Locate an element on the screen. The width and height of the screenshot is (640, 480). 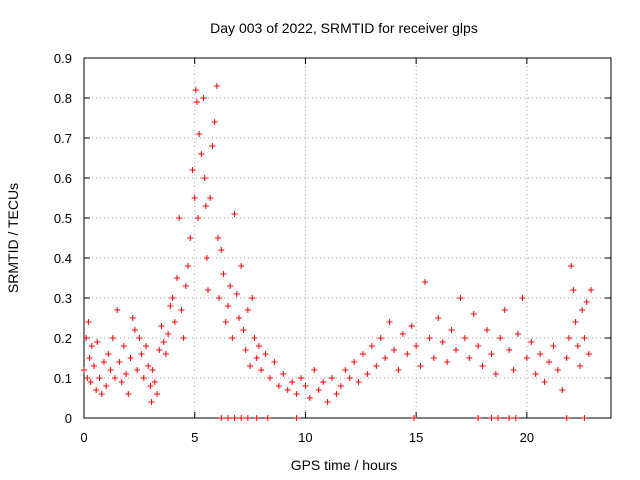
x-tick-label: 5 is located at coordinates (194, 437).